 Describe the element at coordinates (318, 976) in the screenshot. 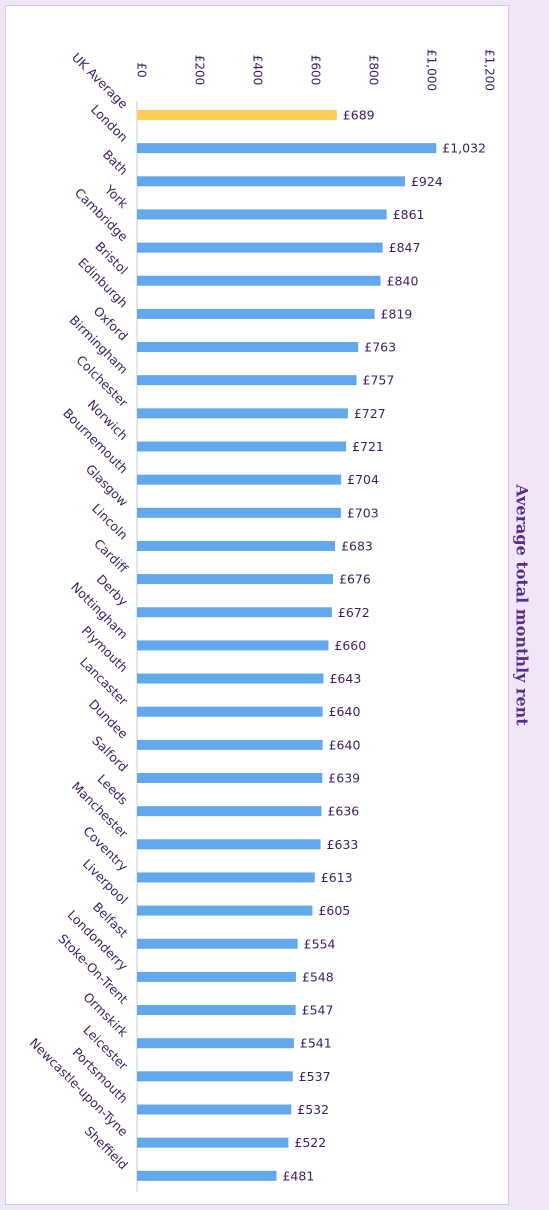

I see `data-label: £548` at that location.